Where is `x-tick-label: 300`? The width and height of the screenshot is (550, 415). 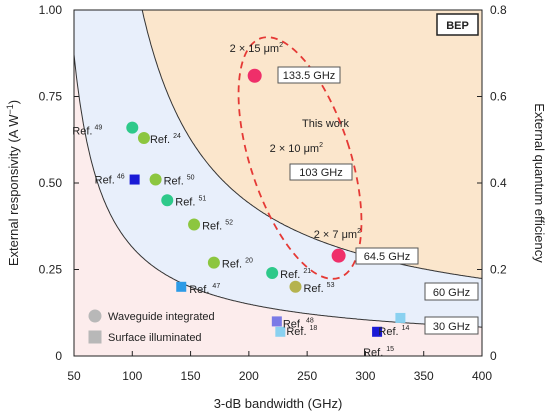
x-tick-label: 300 is located at coordinates (365, 376).